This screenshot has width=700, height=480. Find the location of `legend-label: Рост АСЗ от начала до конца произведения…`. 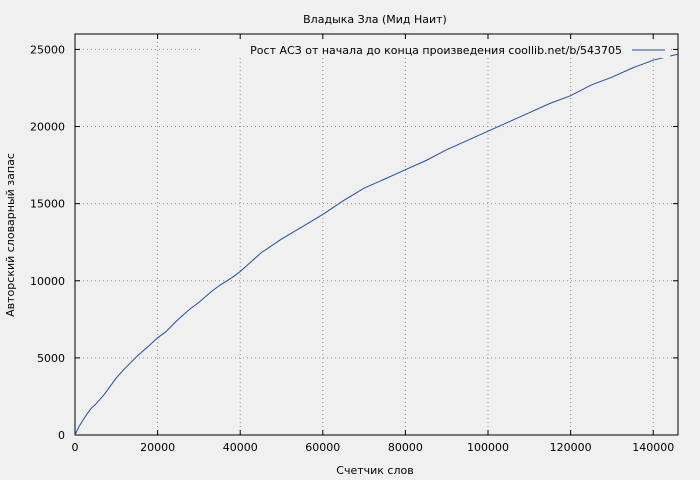

legend-label: Рост АСЗ от начала до конца произведения… is located at coordinates (436, 50).